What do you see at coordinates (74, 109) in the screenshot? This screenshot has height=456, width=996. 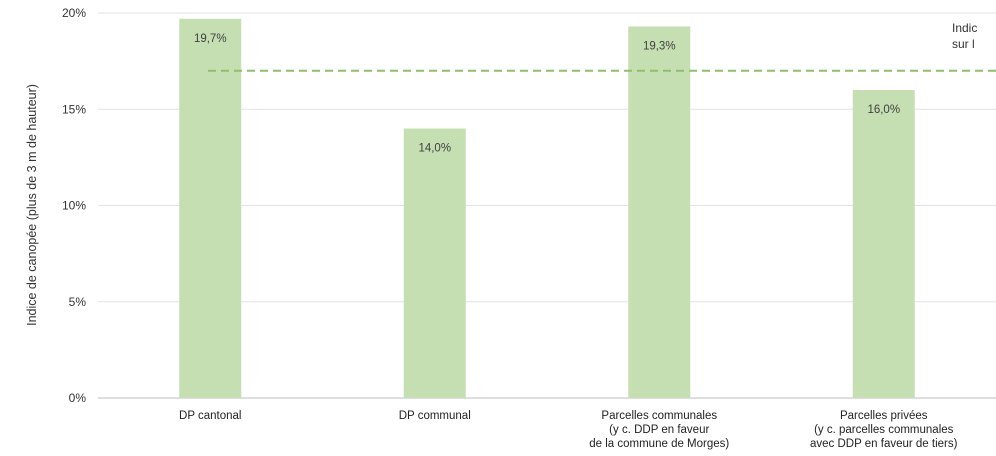 I see `y-tick-label: 15%` at bounding box center [74, 109].